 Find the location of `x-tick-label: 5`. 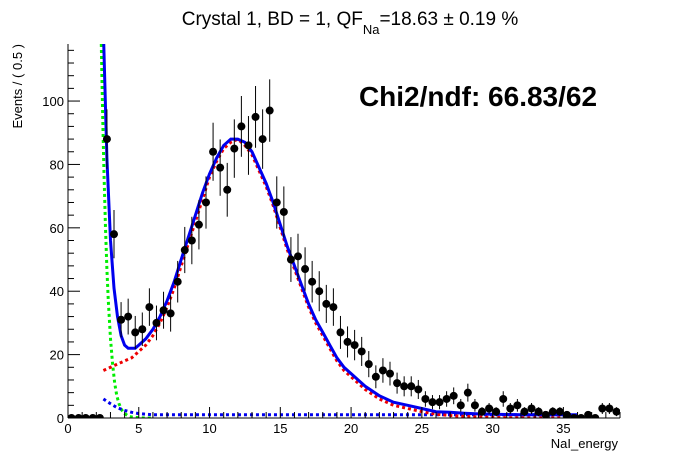

x-tick-label: 5 is located at coordinates (138, 428).